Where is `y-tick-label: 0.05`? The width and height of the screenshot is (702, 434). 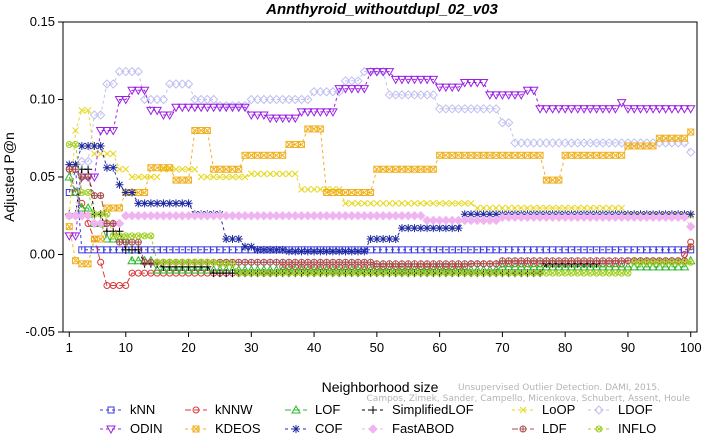
y-tick-label: 0.05 is located at coordinates (42, 176).